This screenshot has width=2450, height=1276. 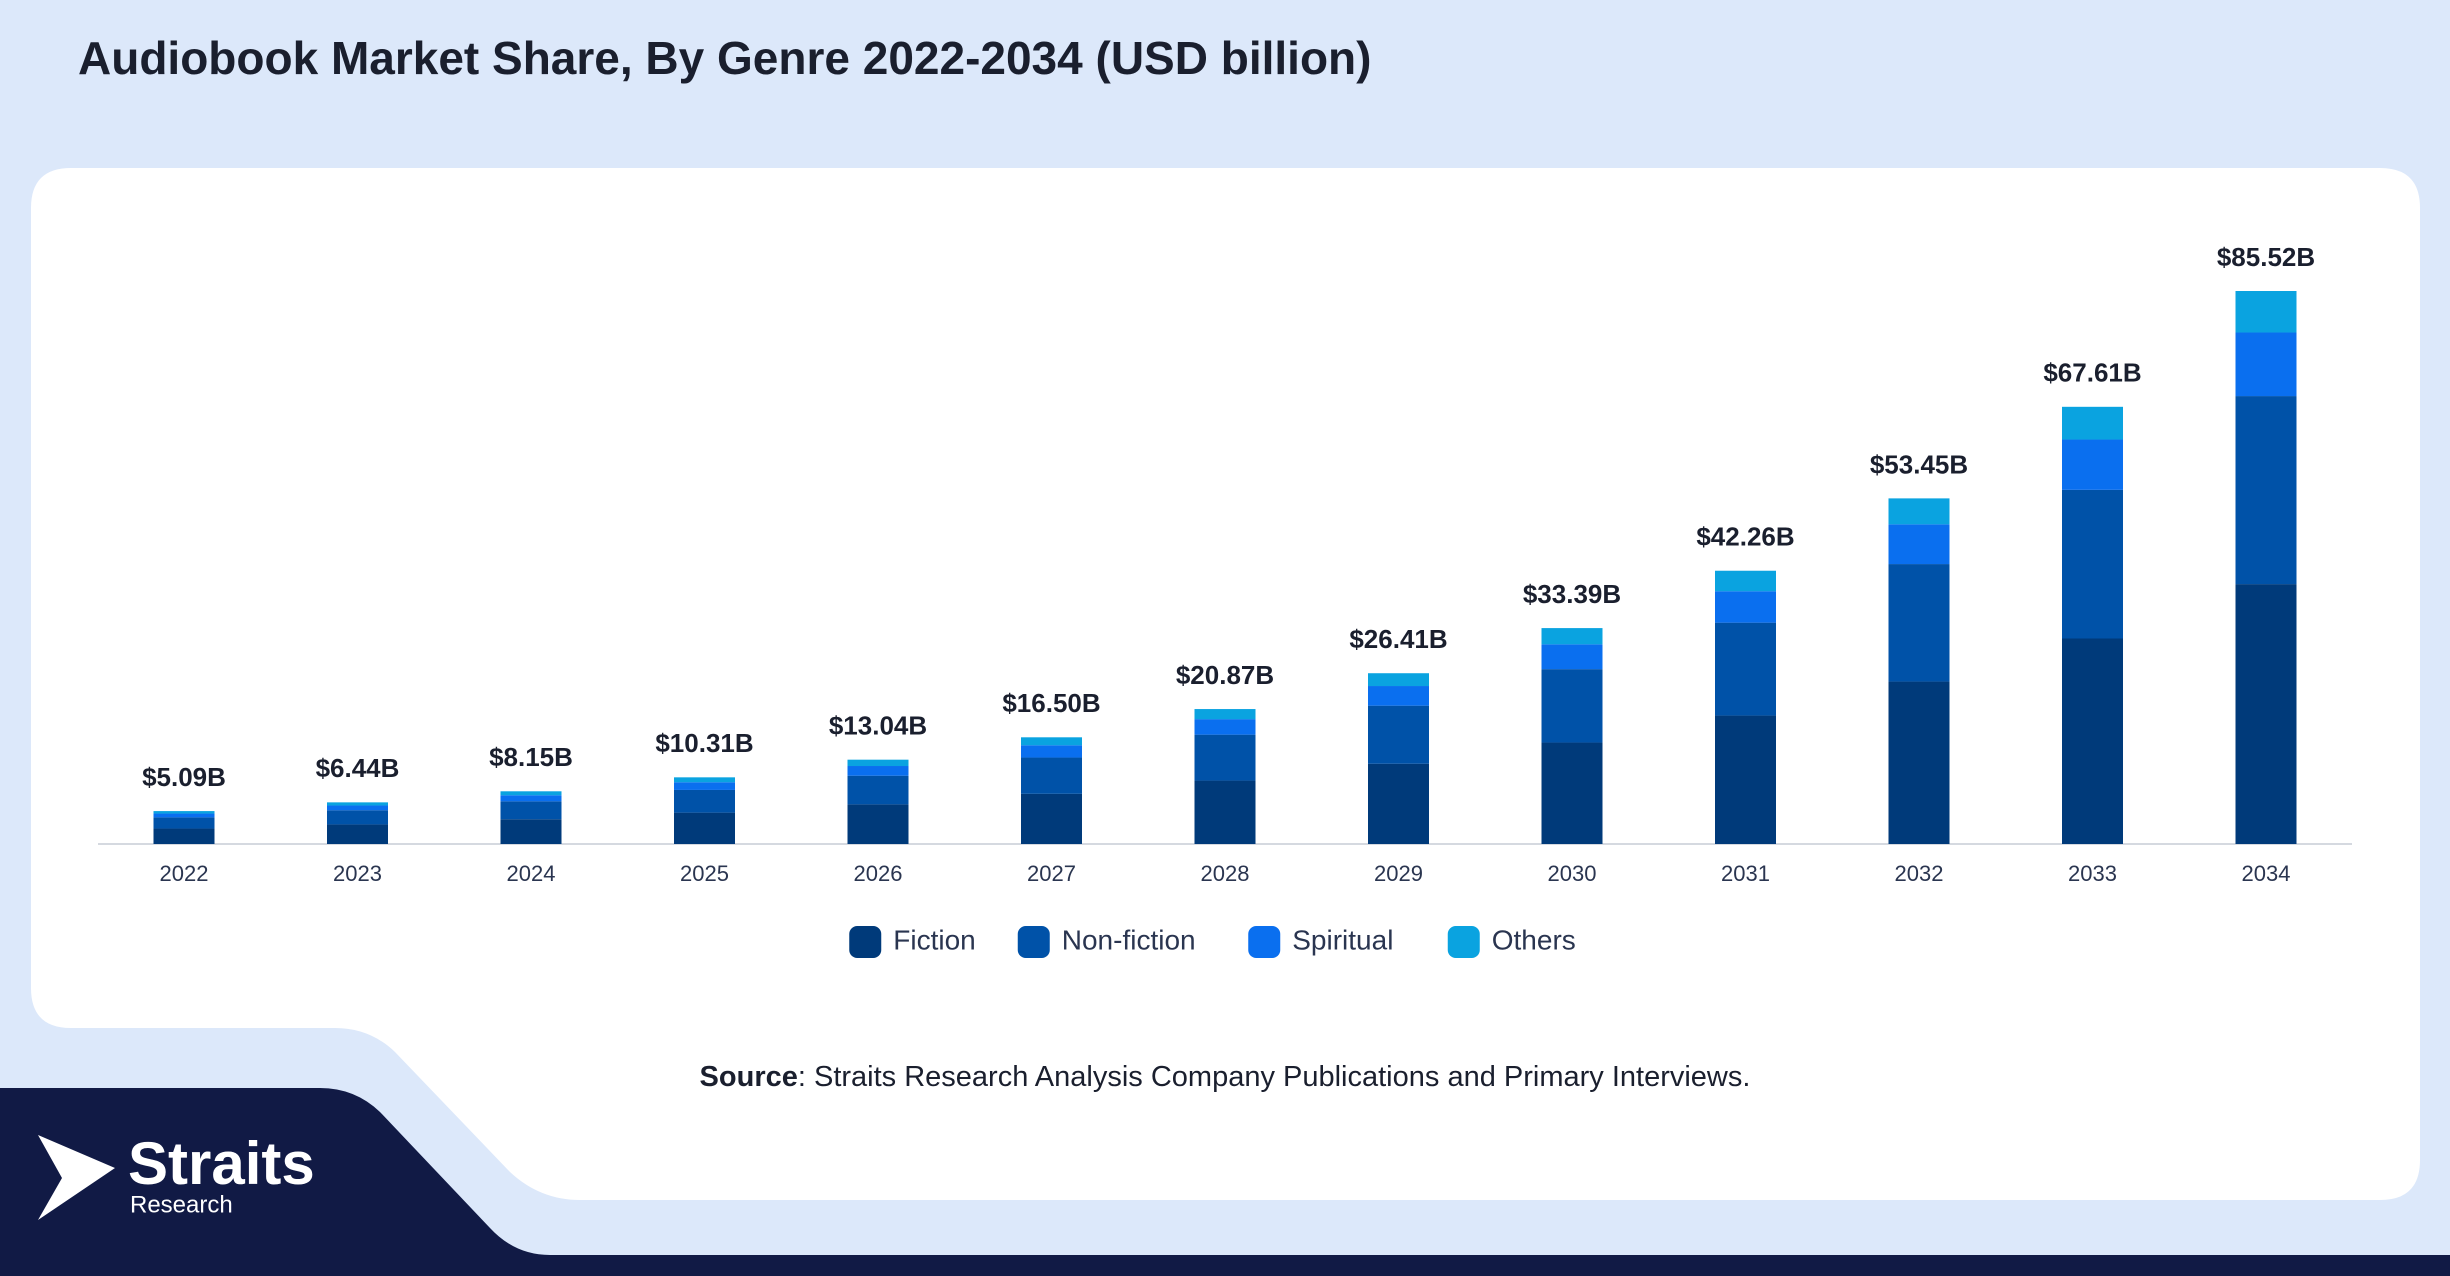 What do you see at coordinates (1745, 537) in the screenshot?
I see `total-label: $42.26B` at bounding box center [1745, 537].